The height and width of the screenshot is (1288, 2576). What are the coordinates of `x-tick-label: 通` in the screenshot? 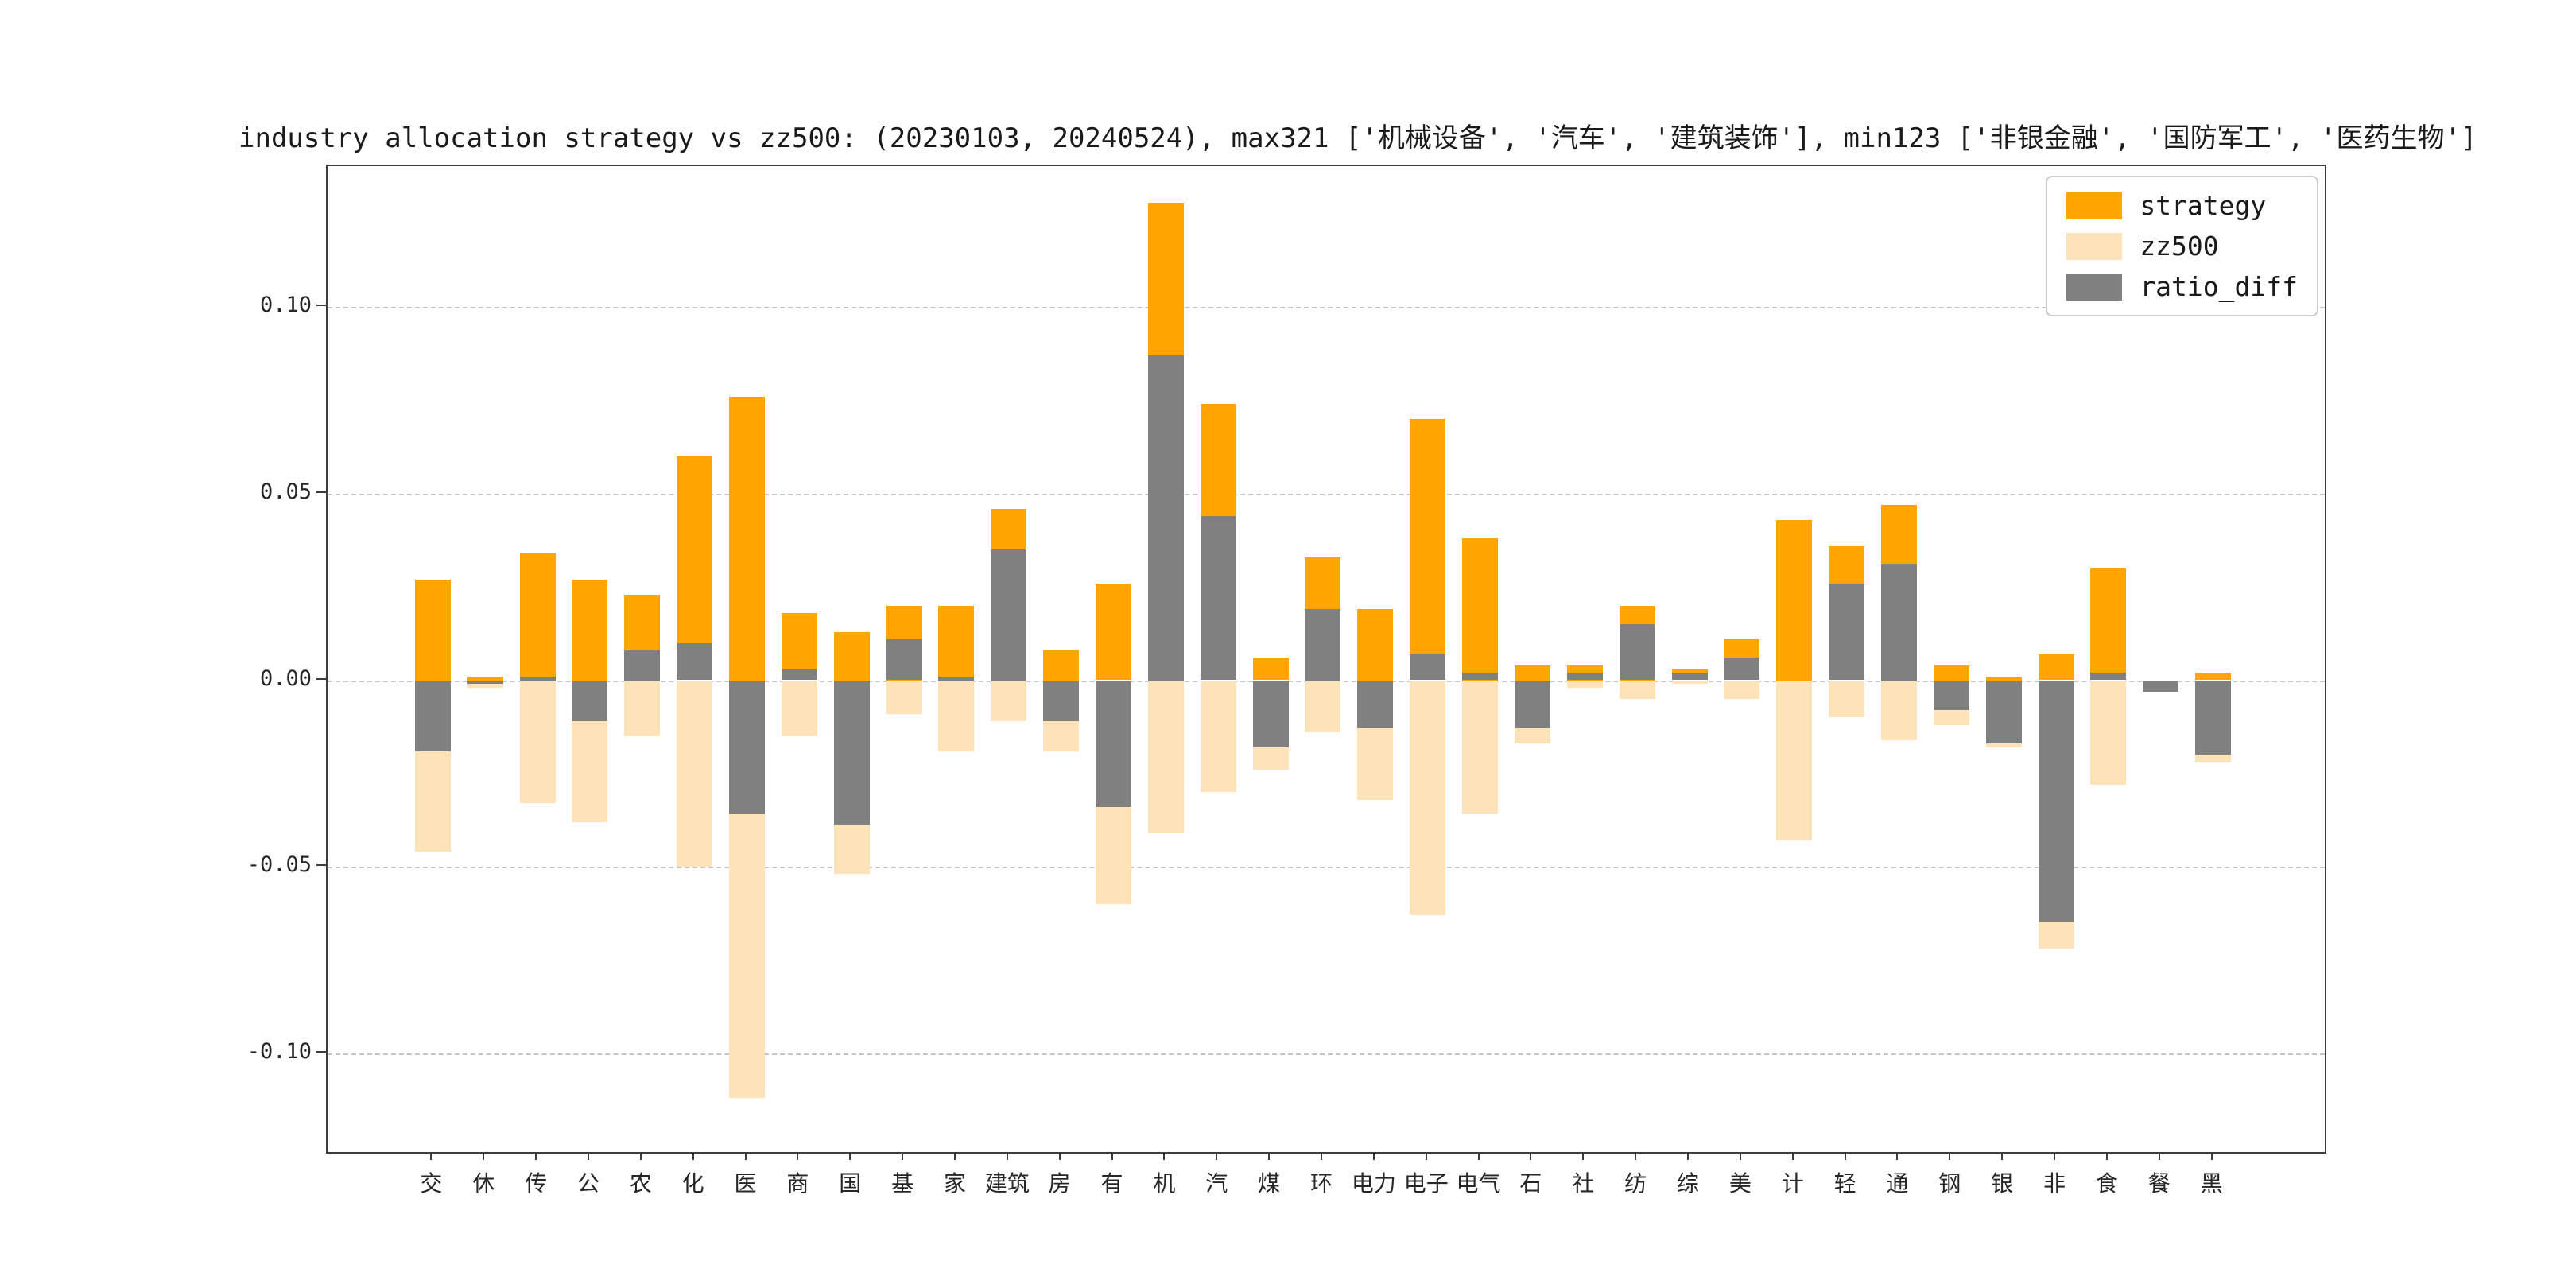 It's located at (1898, 1183).